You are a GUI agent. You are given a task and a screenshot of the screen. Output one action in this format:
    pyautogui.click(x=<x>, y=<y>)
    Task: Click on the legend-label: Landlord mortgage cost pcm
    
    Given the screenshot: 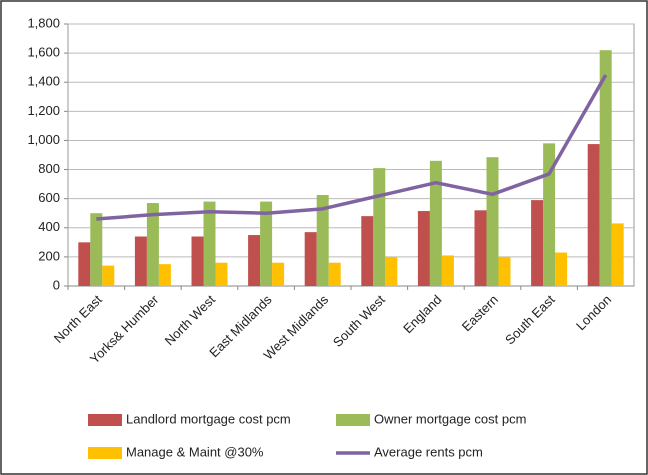 What is the action you would take?
    pyautogui.click(x=208, y=418)
    